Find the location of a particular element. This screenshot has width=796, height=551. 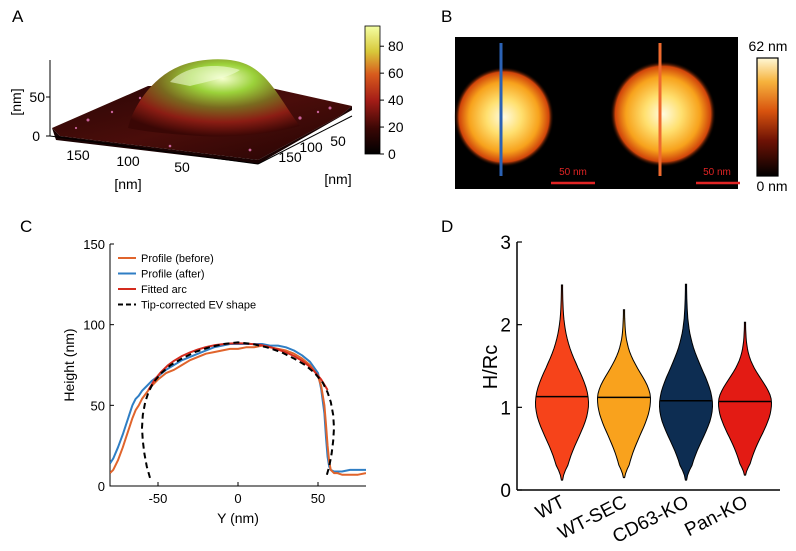

panel-a-letter: A is located at coordinates (18, 16).